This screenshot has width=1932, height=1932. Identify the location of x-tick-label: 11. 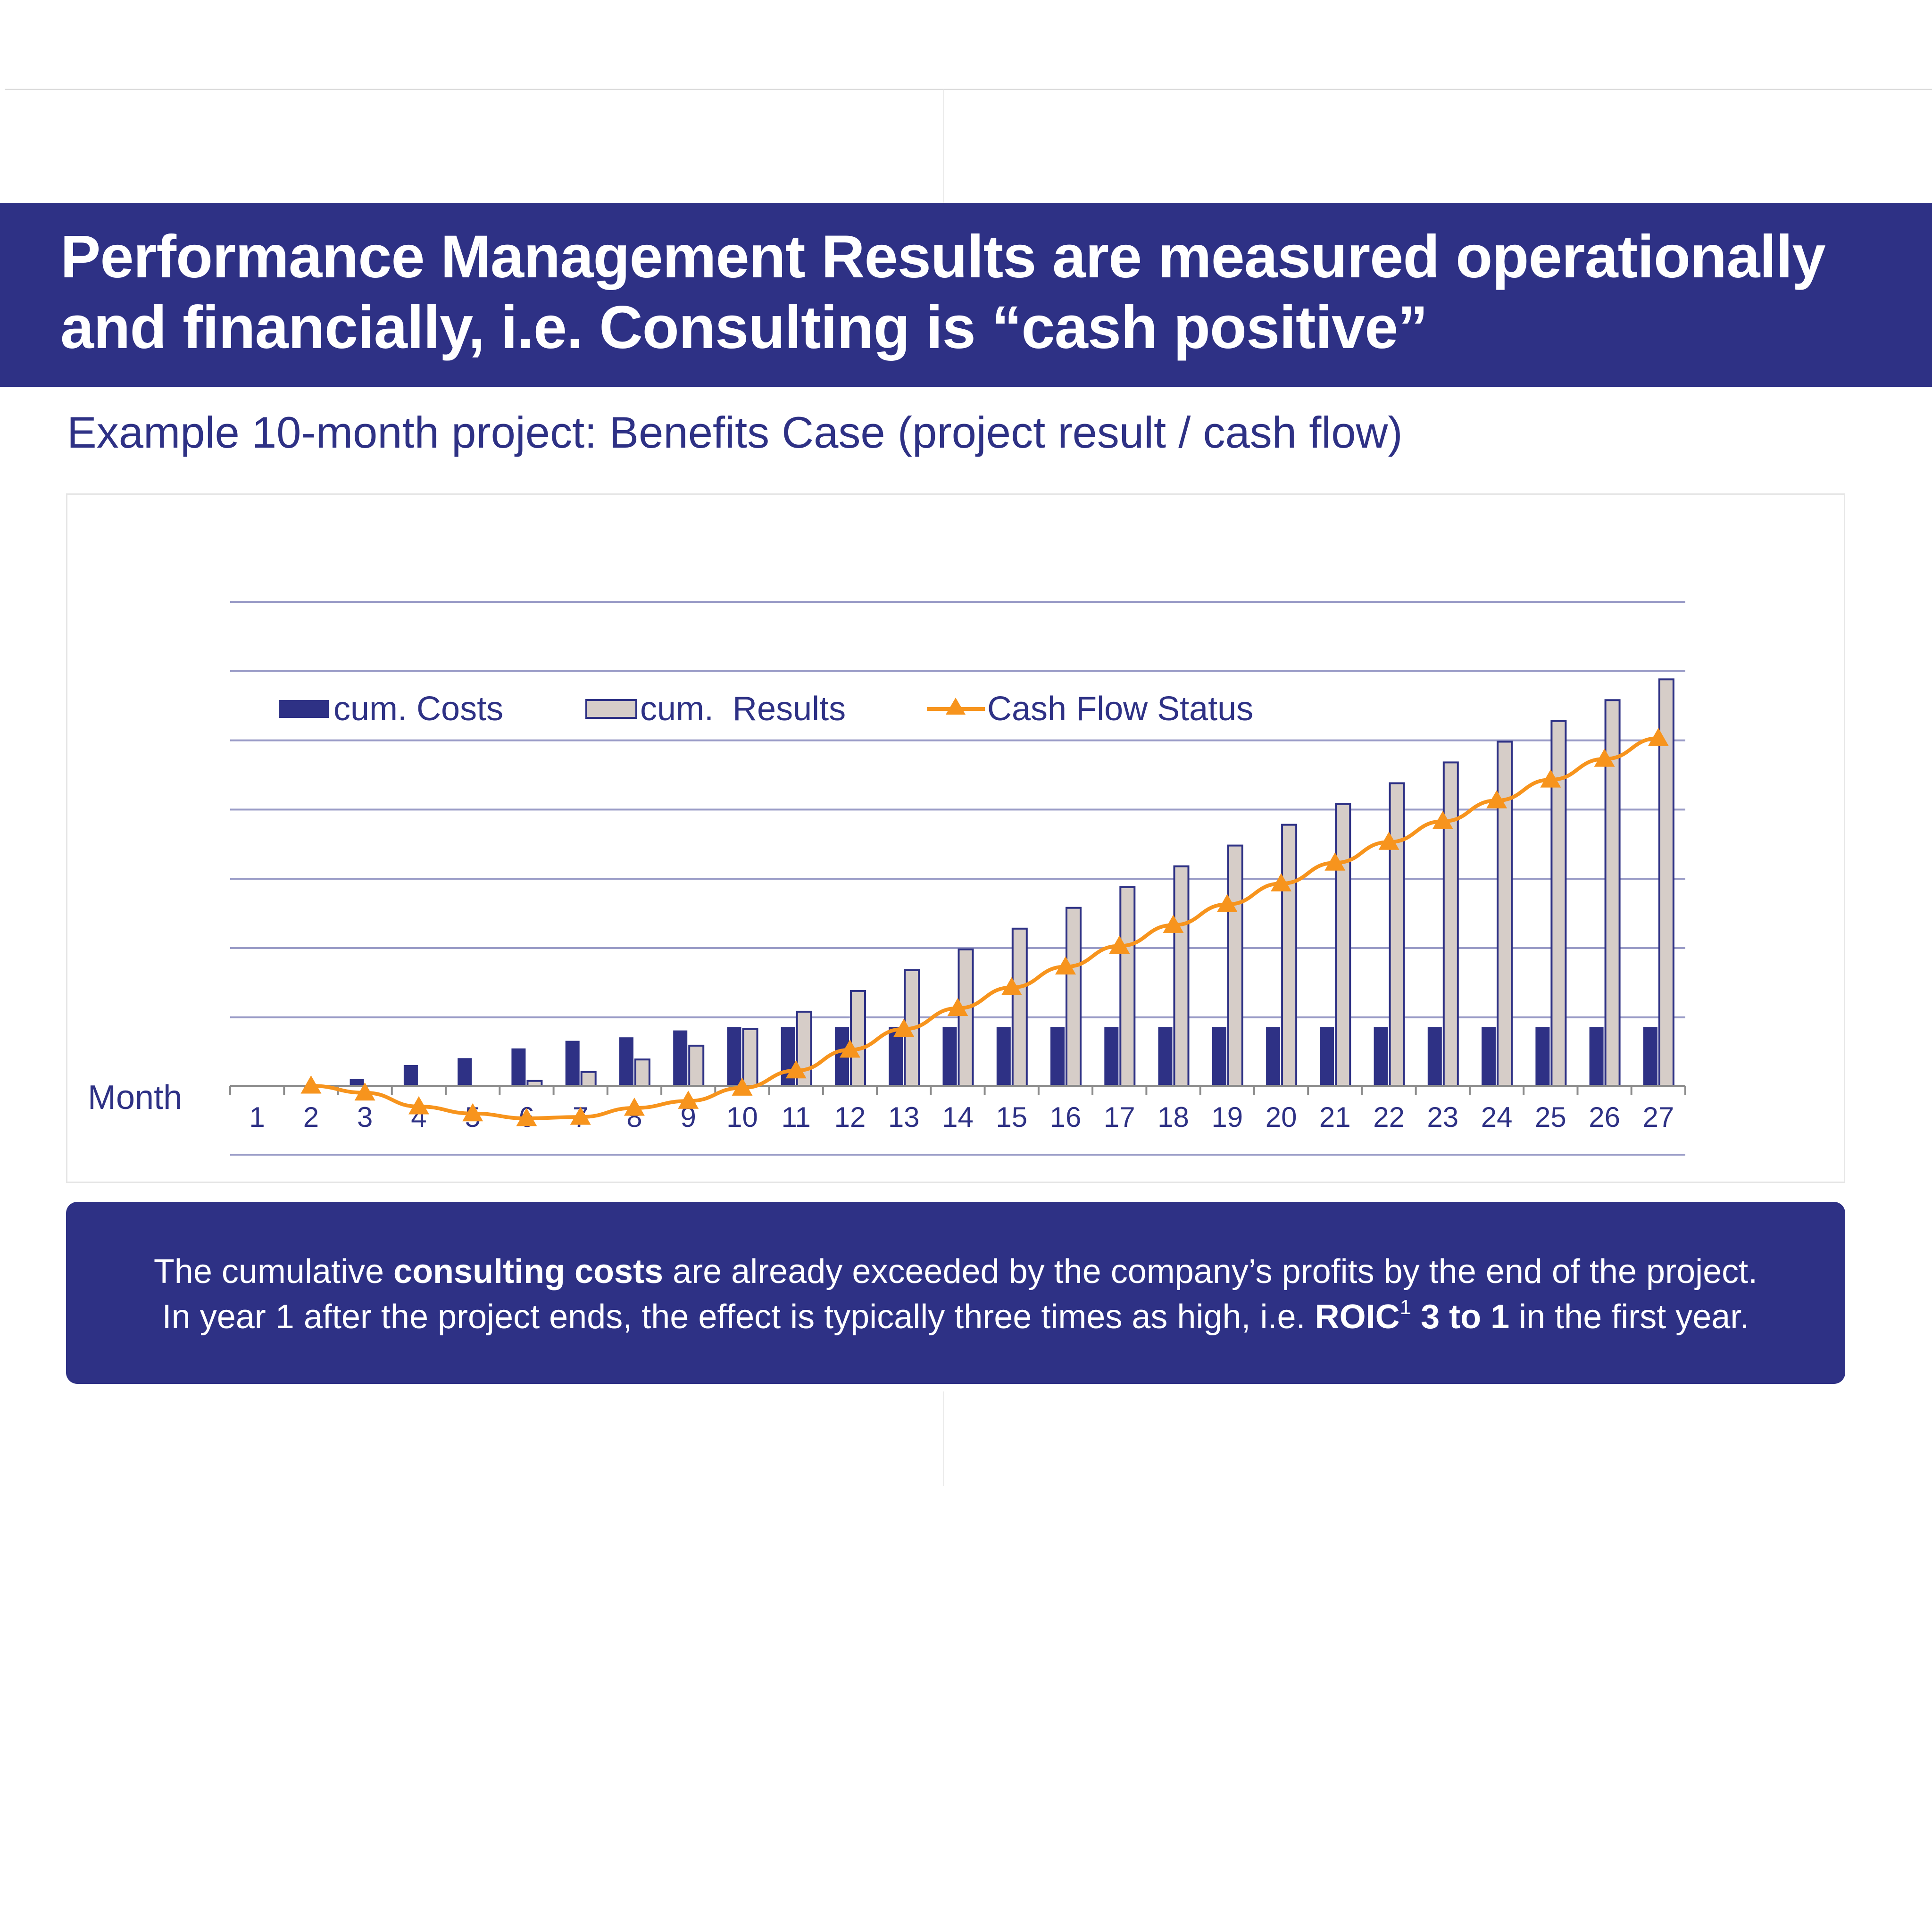
(796, 1117).